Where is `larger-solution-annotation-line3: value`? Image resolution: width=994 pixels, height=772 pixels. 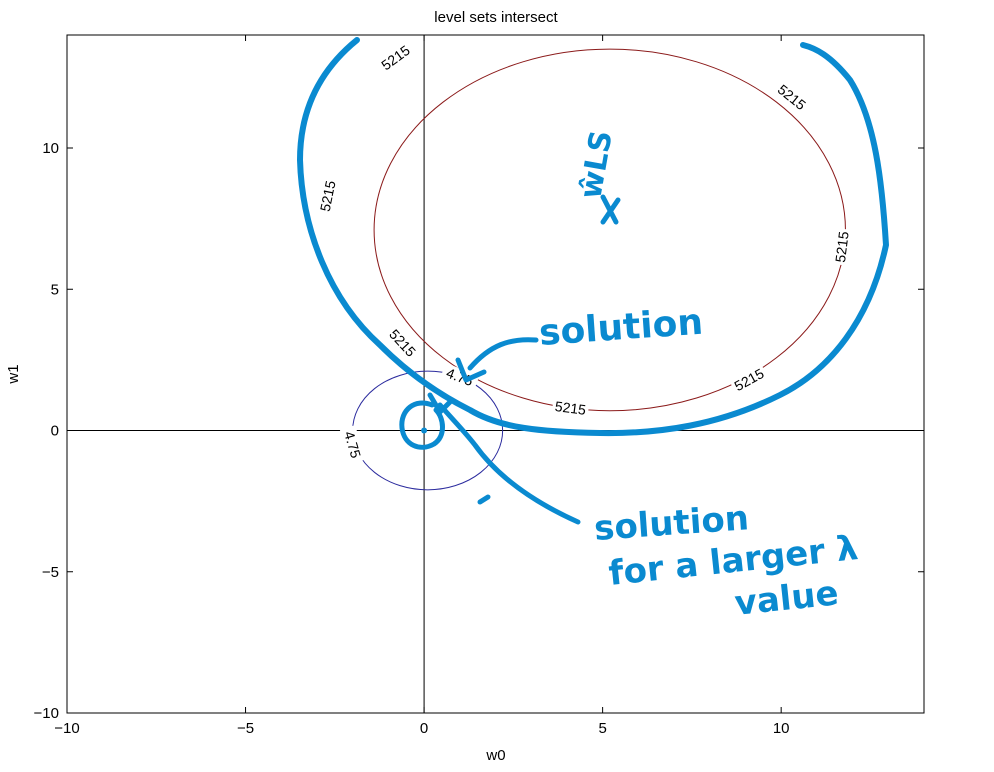
larger-solution-annotation-line3: value is located at coordinates (787, 598).